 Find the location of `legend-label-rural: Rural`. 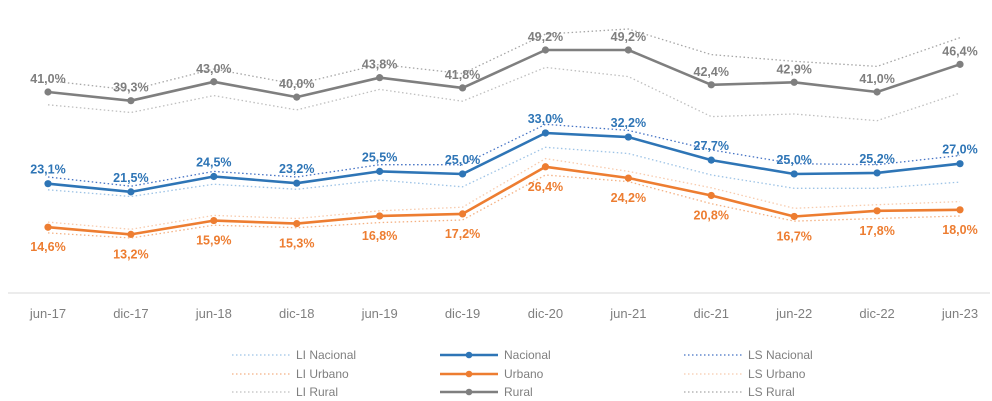

legend-label-rural: Rural is located at coordinates (518, 392).